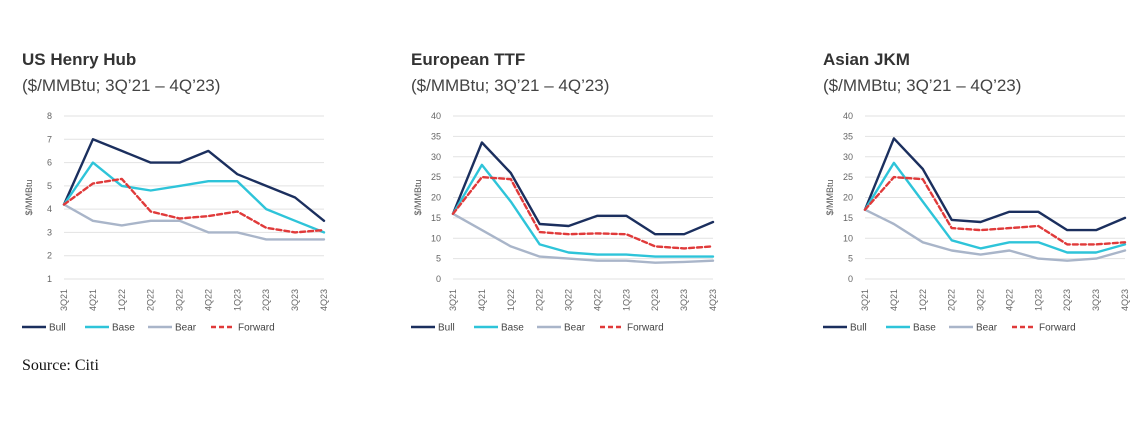 The width and height of the screenshot is (1144, 433). What do you see at coordinates (49, 209) in the screenshot?
I see `y-tick-label: 4` at bounding box center [49, 209].